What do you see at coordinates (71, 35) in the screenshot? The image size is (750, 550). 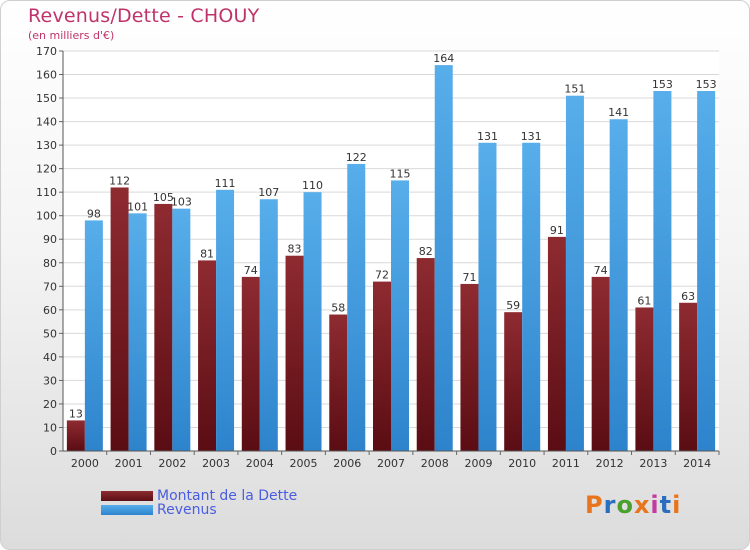 I see `chart-subtitle: (en milliers d'€)` at bounding box center [71, 35].